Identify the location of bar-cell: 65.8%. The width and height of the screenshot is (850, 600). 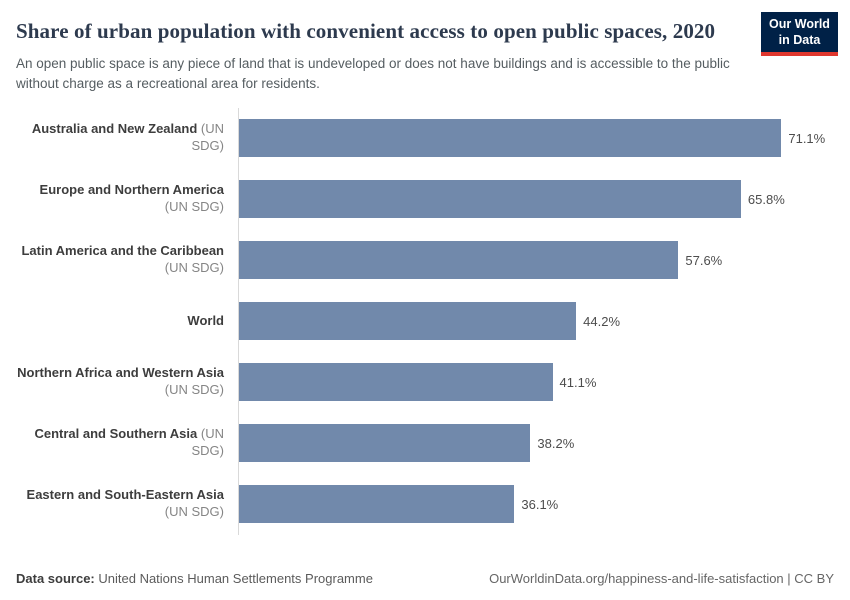
(536, 199).